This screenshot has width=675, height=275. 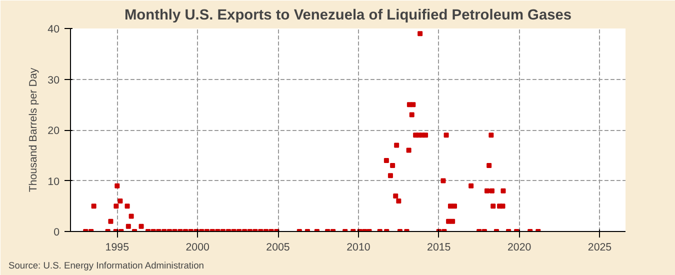 I want to click on x-tick-label: 2025, so click(x=600, y=248).